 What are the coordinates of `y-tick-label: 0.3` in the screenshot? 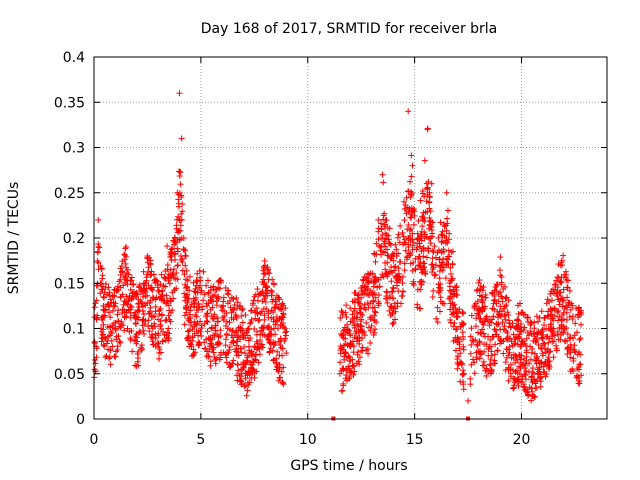 It's located at (74, 149).